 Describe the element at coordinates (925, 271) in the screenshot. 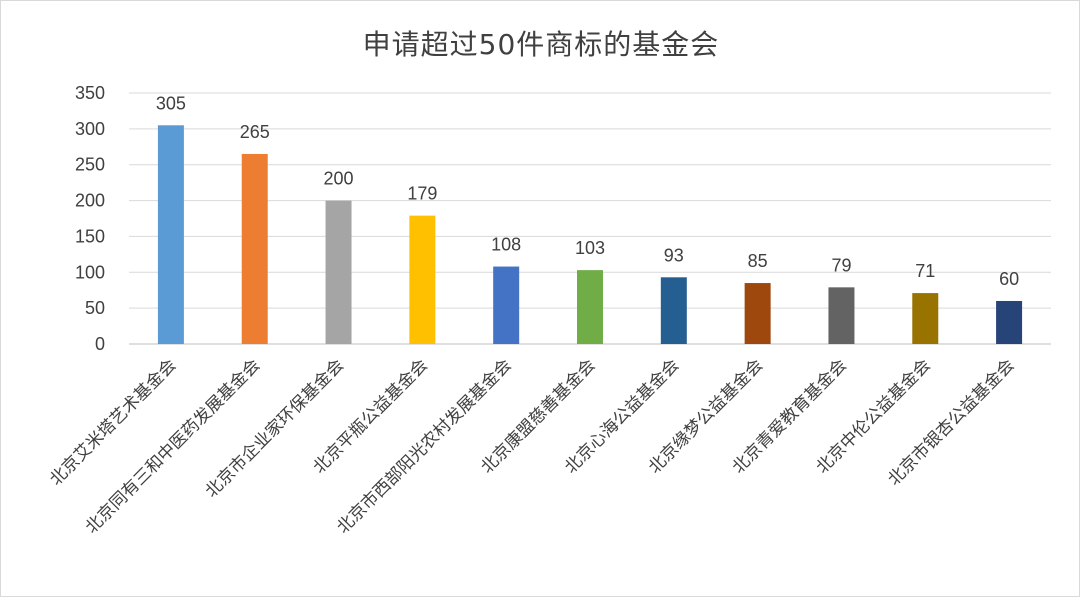

I see `data-label: 71` at that location.